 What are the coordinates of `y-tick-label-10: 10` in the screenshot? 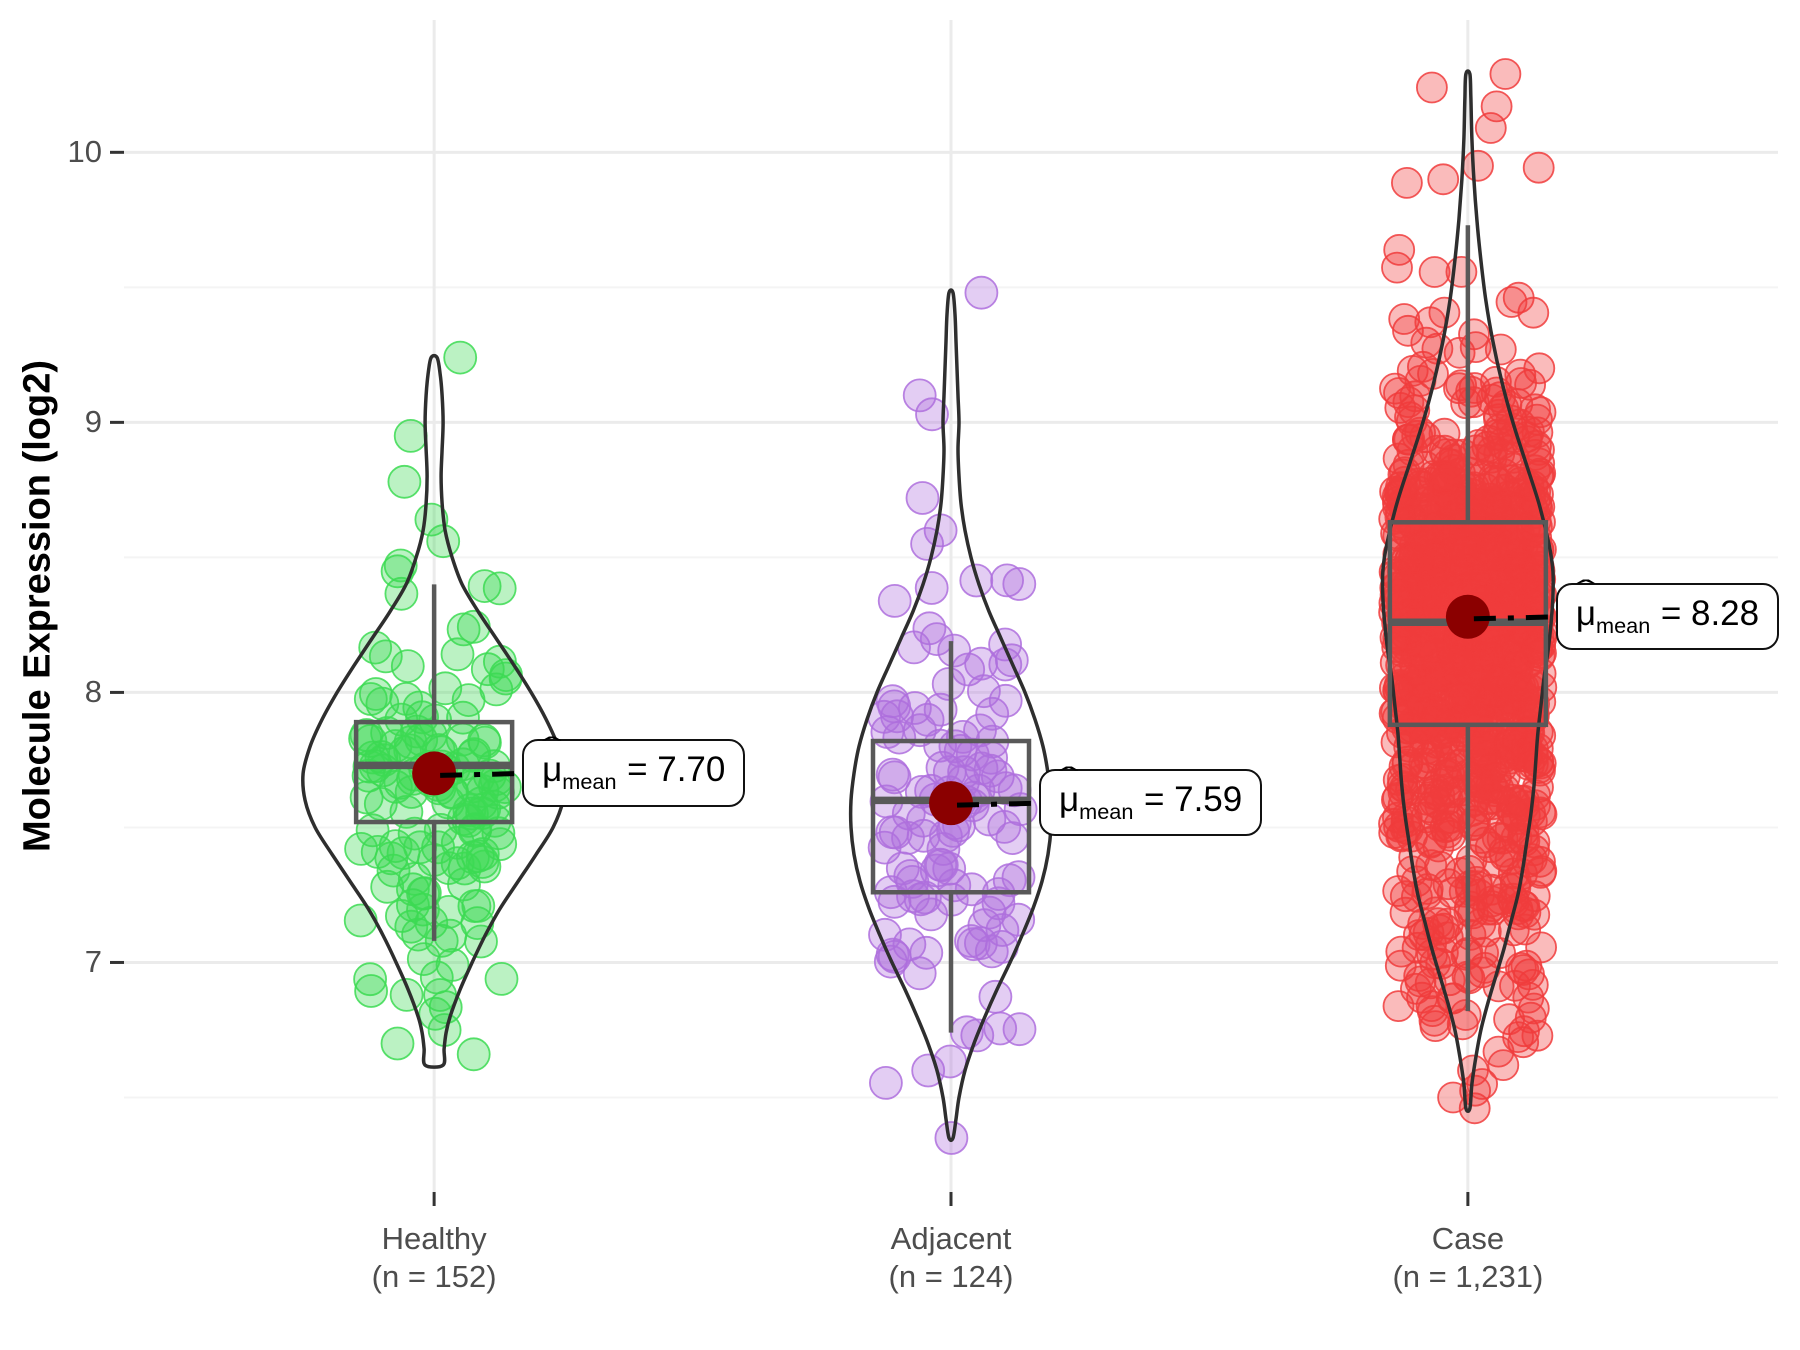 It's located at (84, 152).